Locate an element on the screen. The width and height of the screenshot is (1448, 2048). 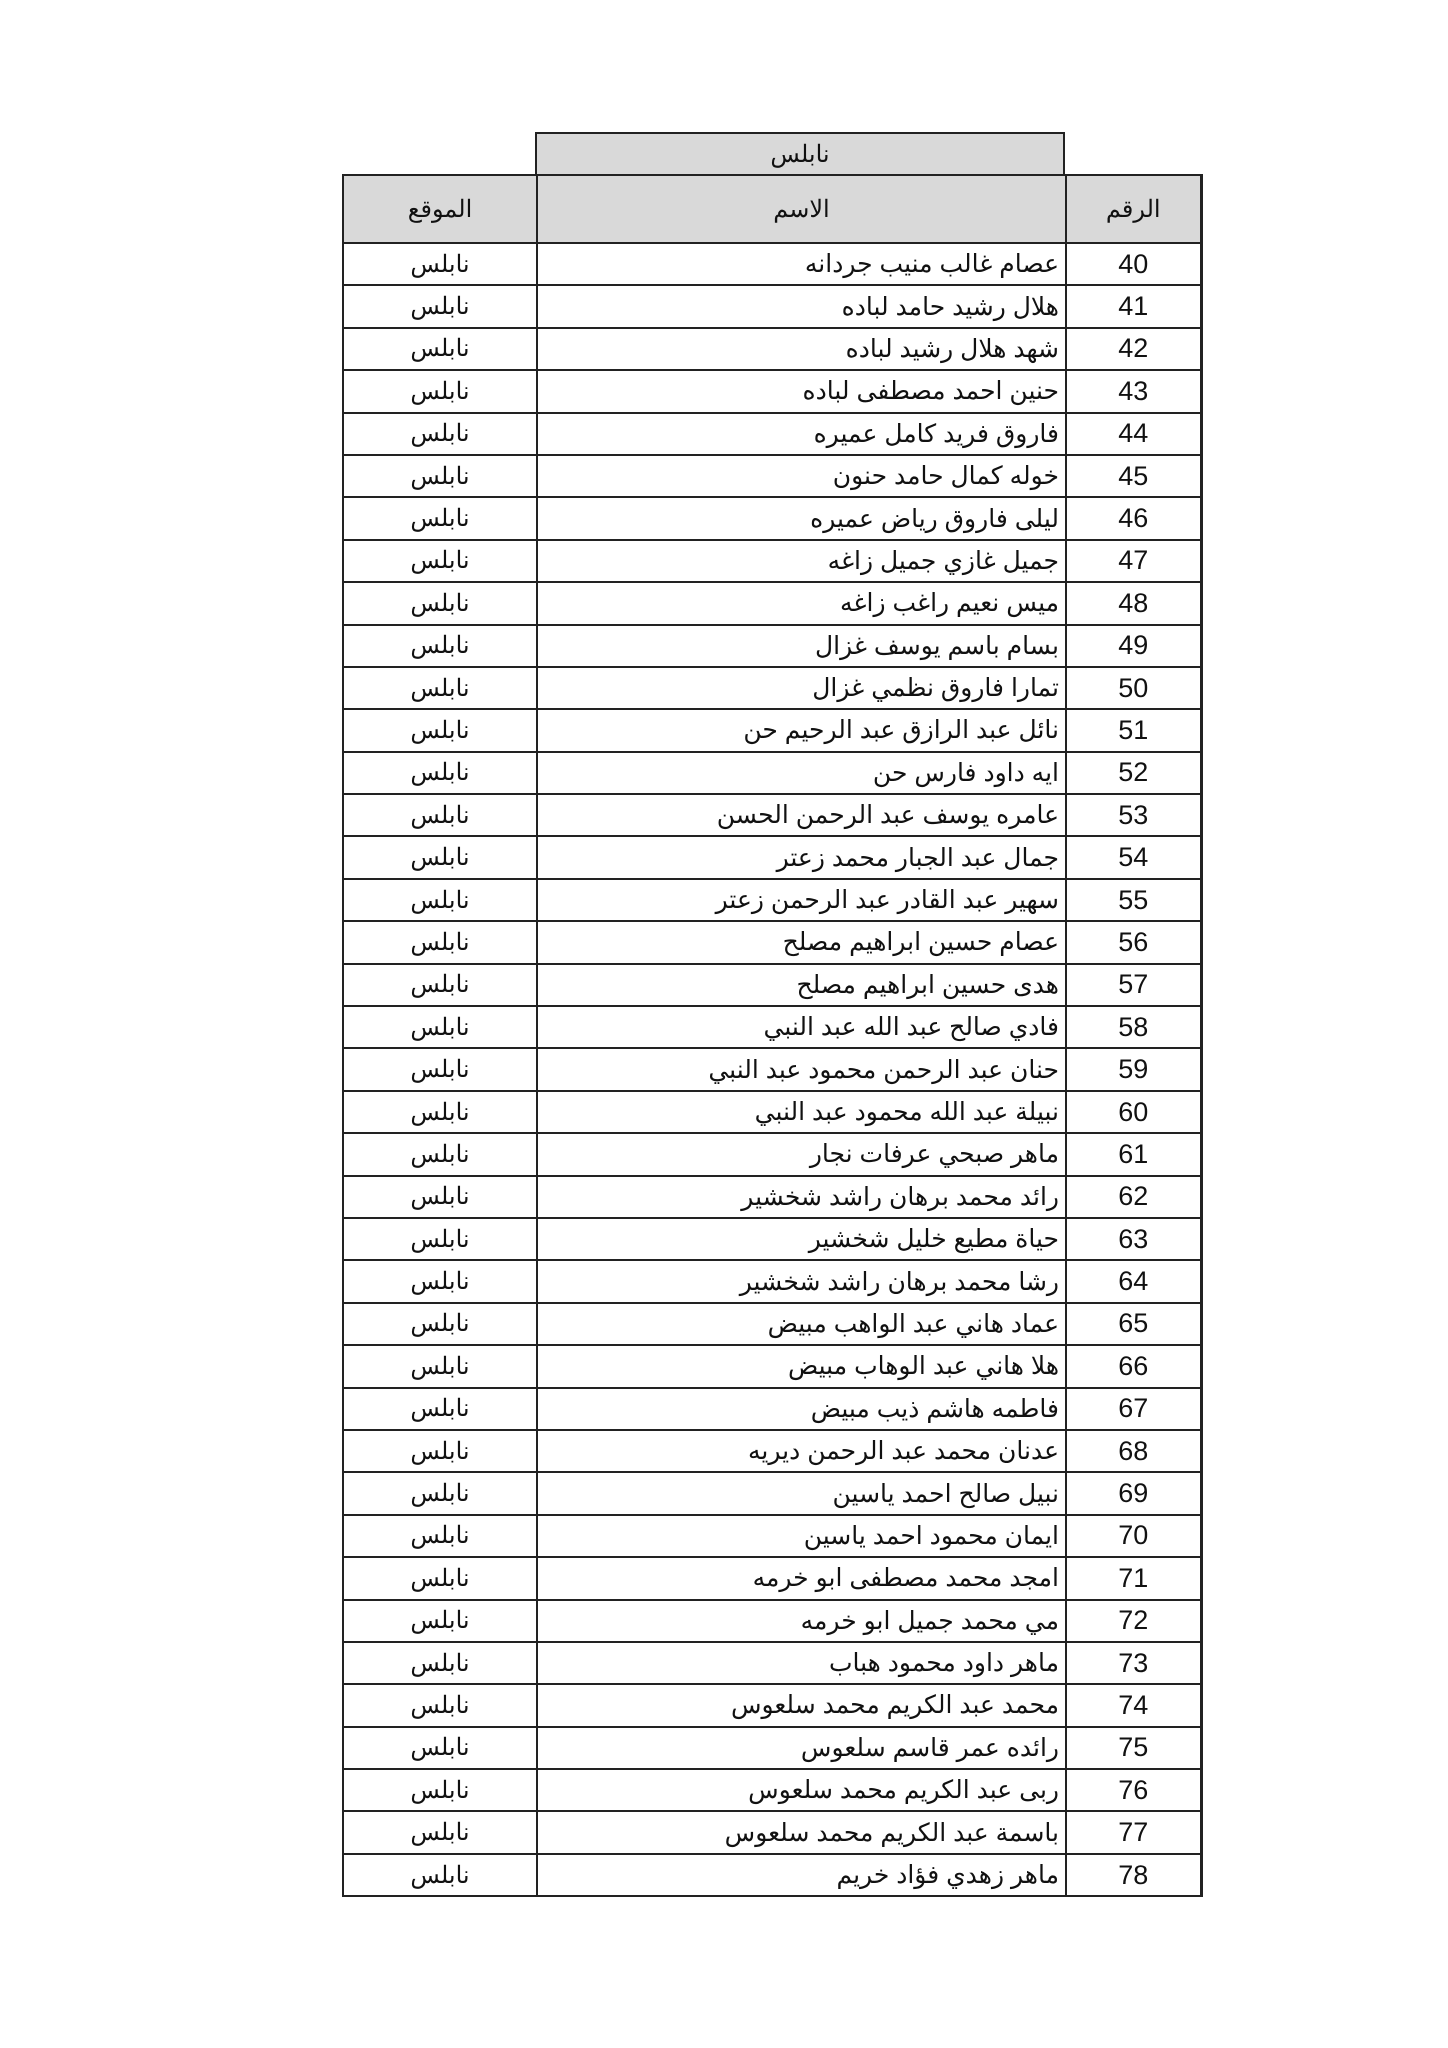
row-number: 70 is located at coordinates (1134, 1536).